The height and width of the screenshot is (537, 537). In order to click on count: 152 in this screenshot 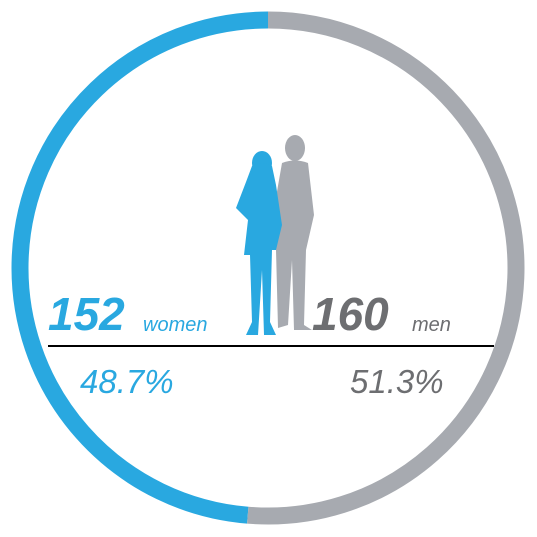, I will do `click(86, 314)`.